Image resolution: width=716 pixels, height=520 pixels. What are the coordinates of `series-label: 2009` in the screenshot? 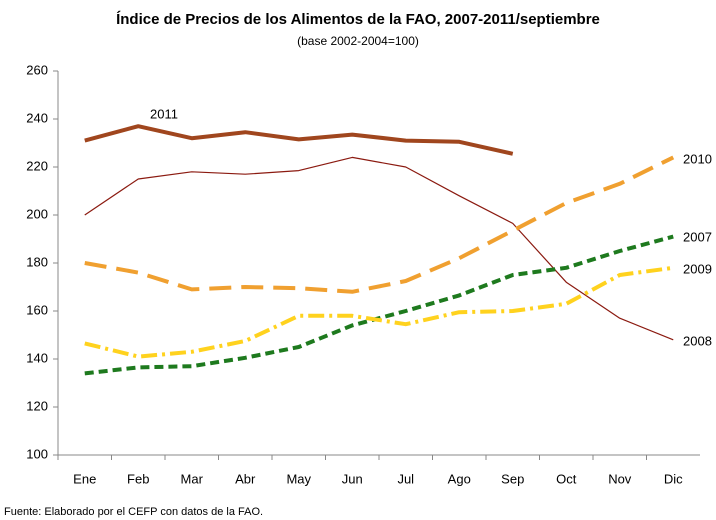 It's located at (697, 268).